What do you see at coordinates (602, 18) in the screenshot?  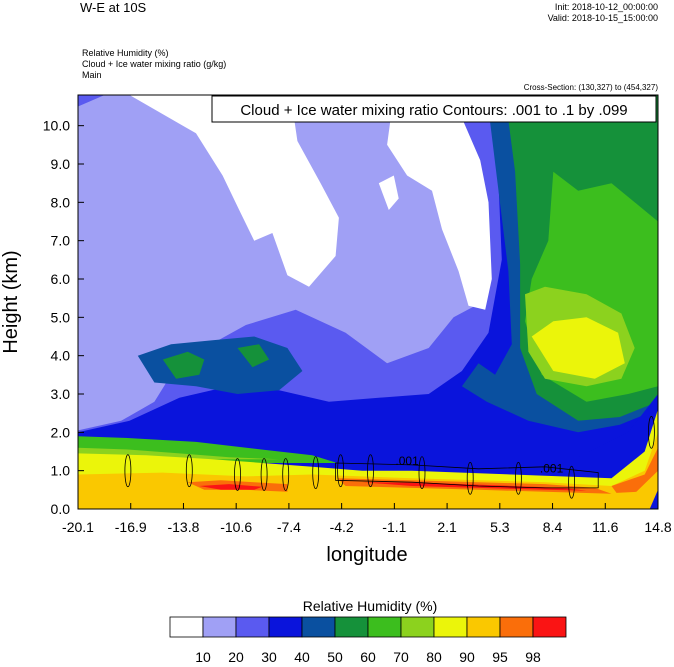 I see `valid-time: Valid: 2018-10-15_15:00:00` at bounding box center [602, 18].